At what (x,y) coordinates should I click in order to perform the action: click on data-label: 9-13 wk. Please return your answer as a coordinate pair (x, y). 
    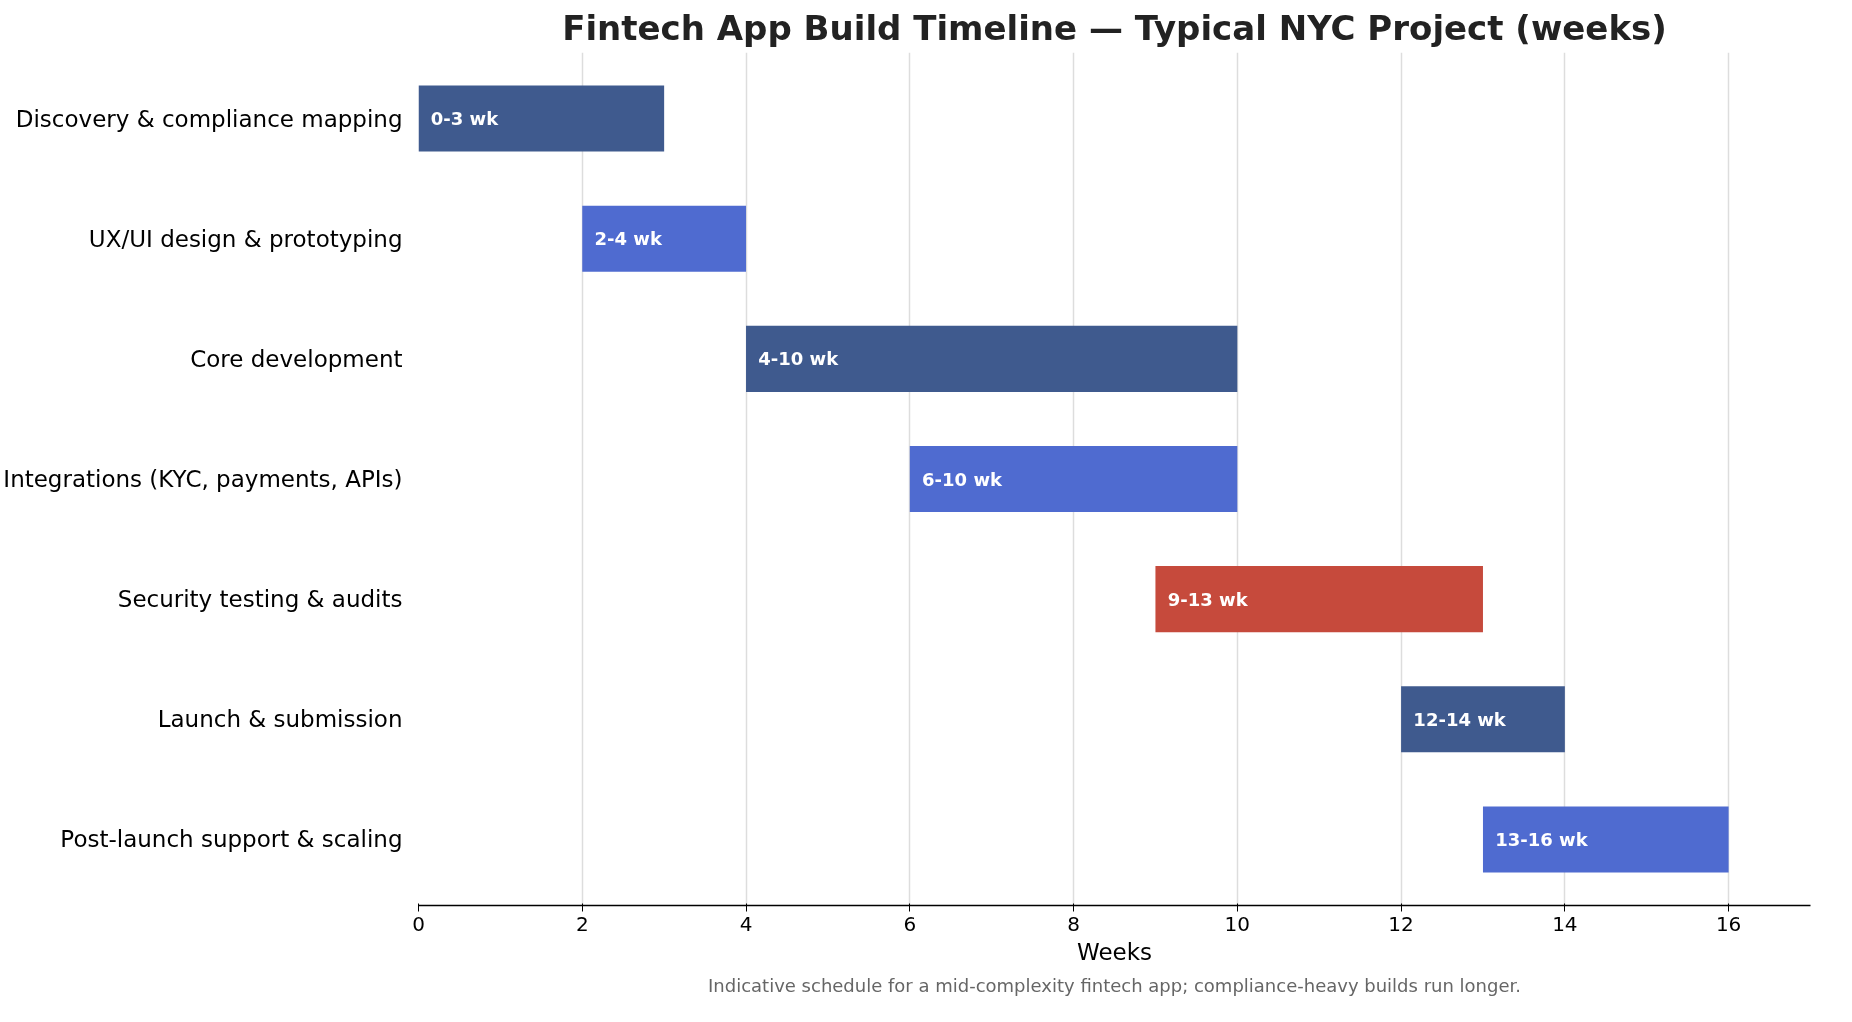
    Looking at the image, I should click on (1208, 599).